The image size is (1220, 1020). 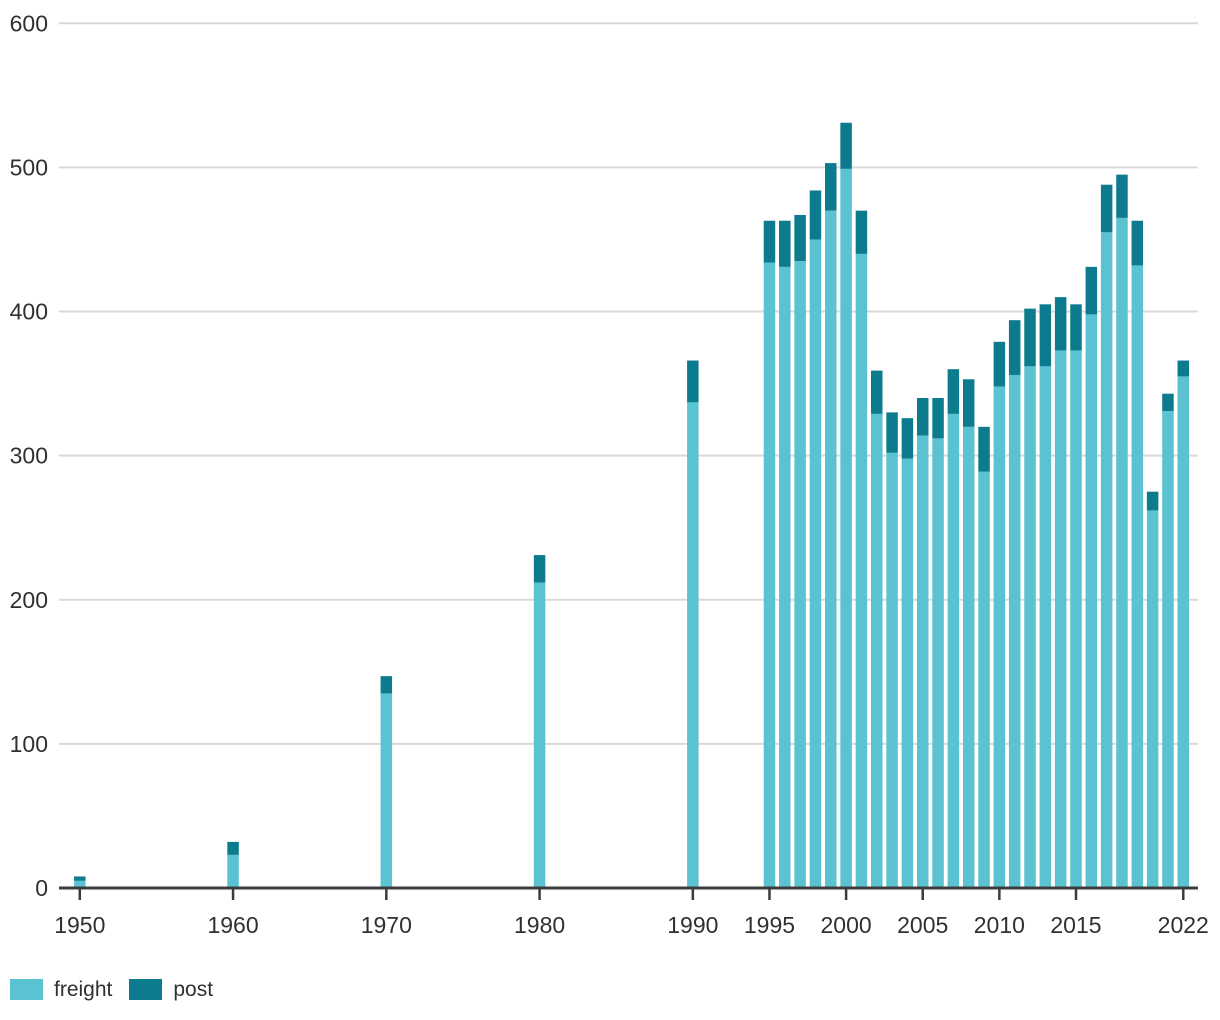 I want to click on bar-post-2014, so click(x=1060, y=324).